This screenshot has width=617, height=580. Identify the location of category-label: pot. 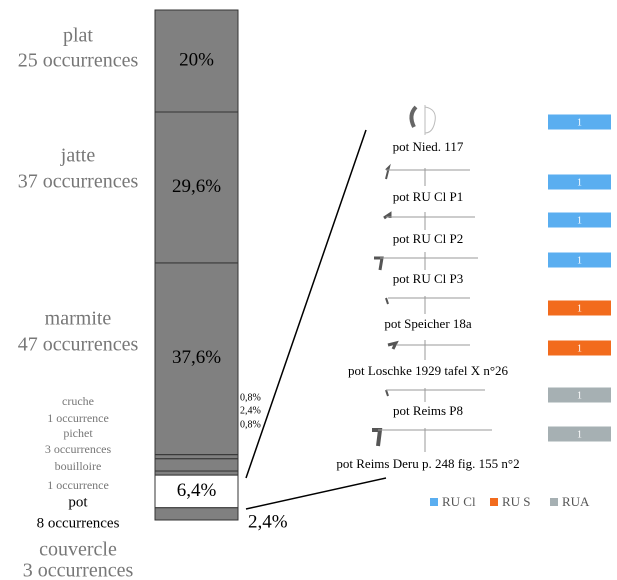
(78, 502).